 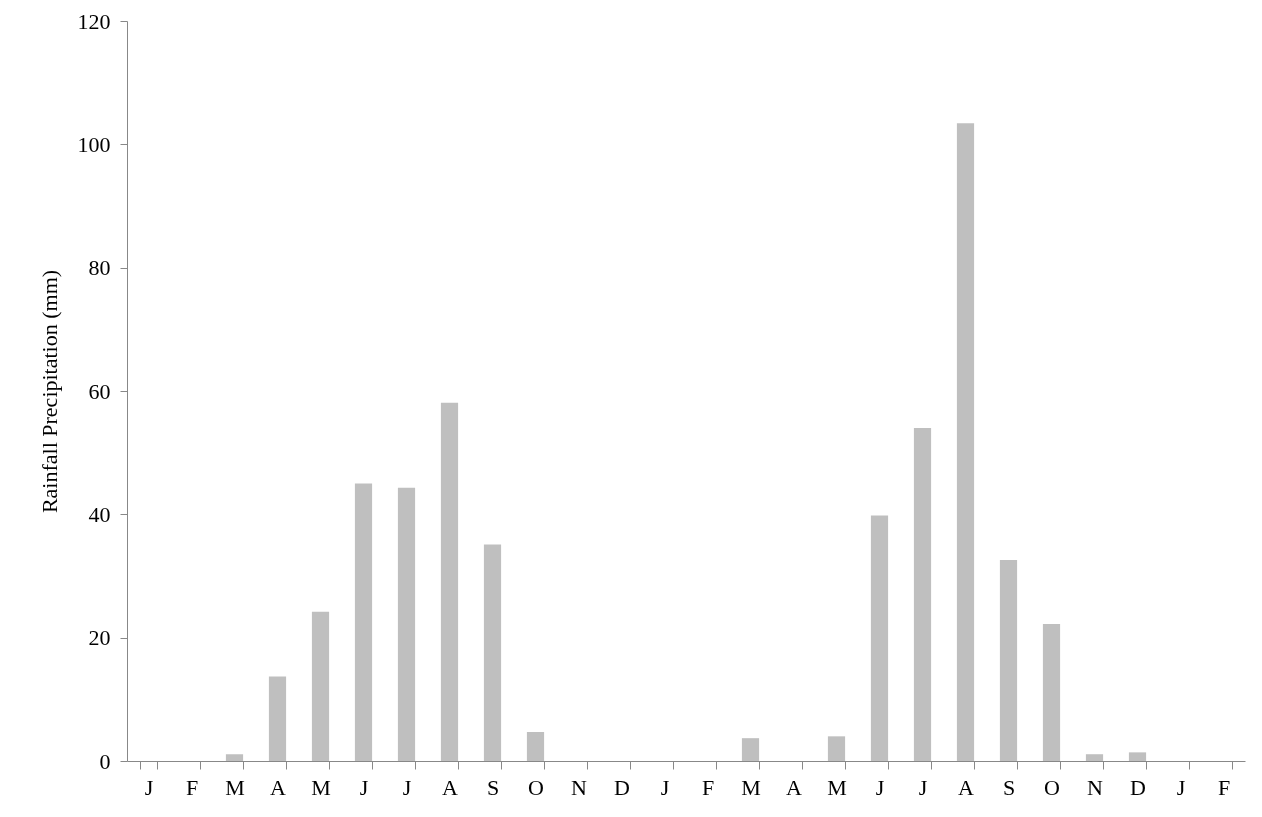 I want to click on y-tick-label: 20, so click(x=99, y=638).